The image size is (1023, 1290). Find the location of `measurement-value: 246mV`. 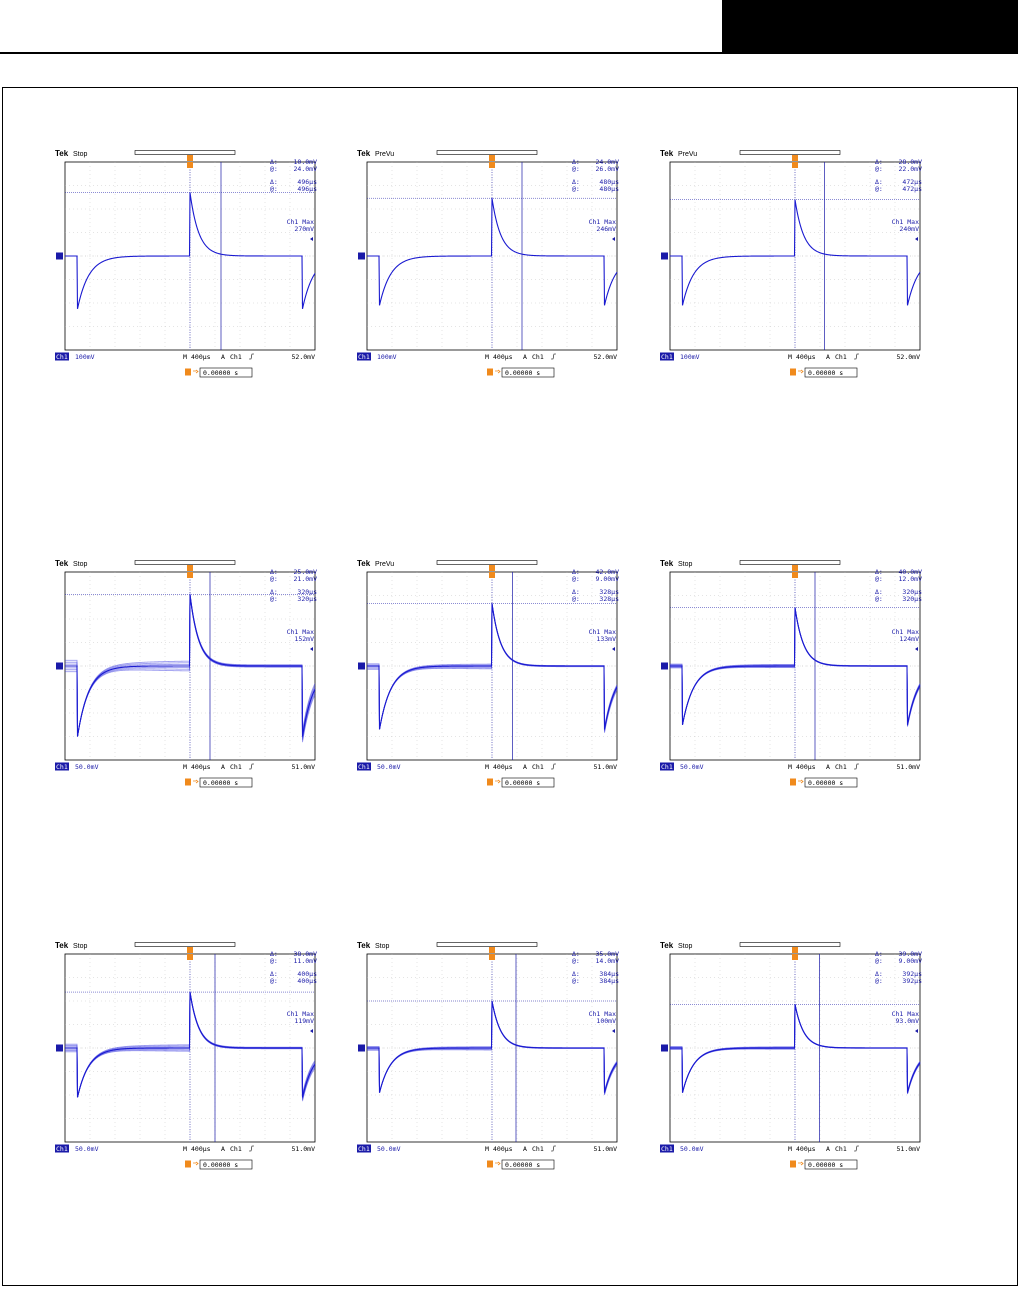

measurement-value: 246mV is located at coordinates (606, 229).